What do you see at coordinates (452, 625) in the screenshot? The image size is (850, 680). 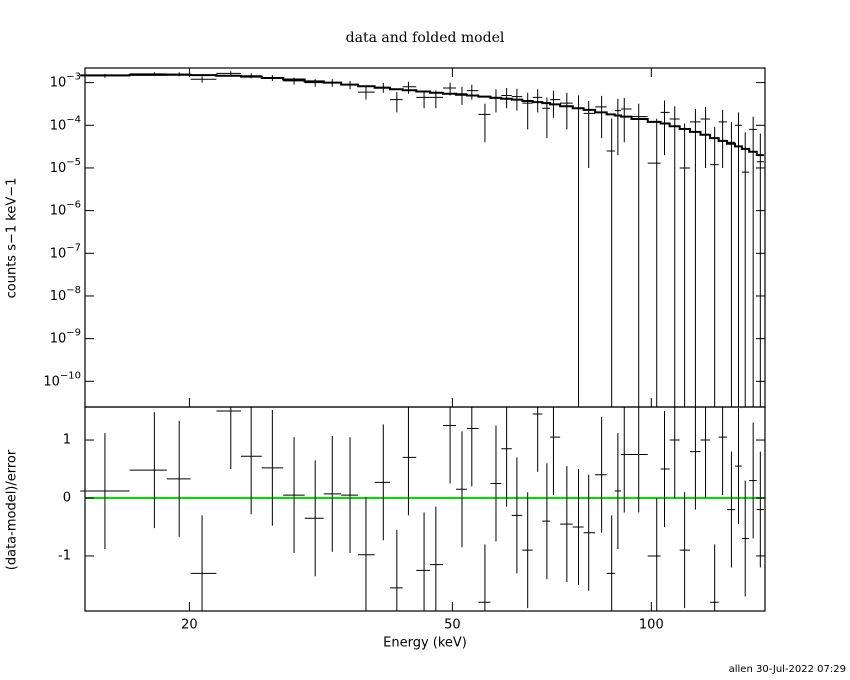 I see `x-tick-label: 50` at bounding box center [452, 625].